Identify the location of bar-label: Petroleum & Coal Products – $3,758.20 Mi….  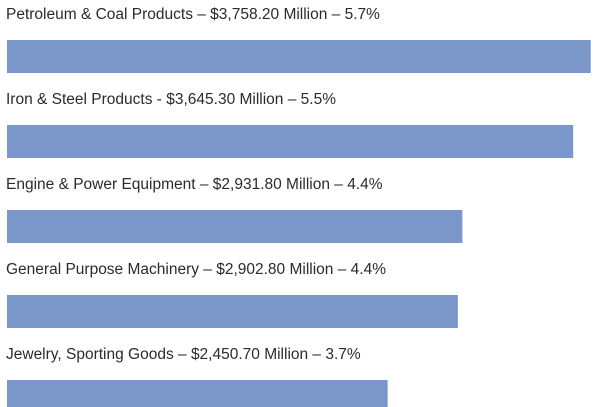
(193, 14).